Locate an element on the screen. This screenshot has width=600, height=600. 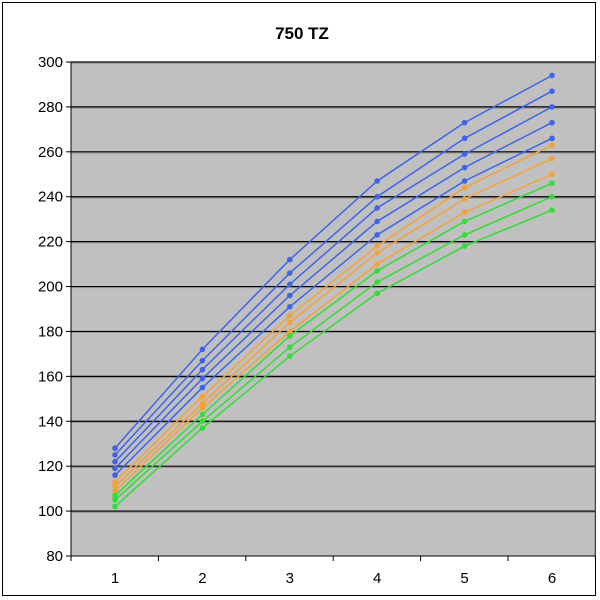
y-tick-label: 180 is located at coordinates (50, 331).